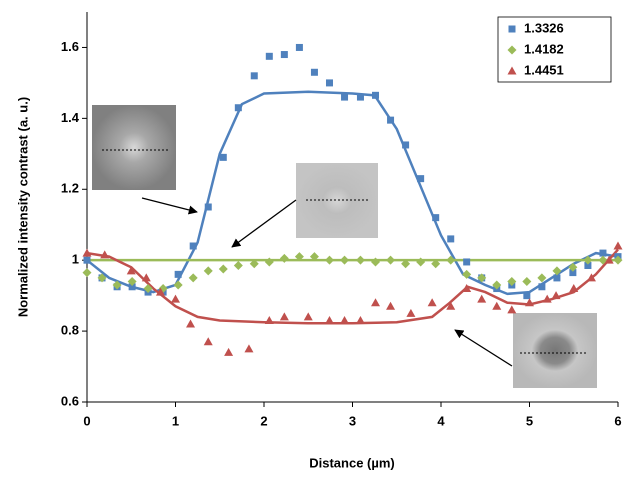 The width and height of the screenshot is (633, 480). Describe the element at coordinates (544, 48) in the screenshot. I see `legend-label: 1.4182` at that location.